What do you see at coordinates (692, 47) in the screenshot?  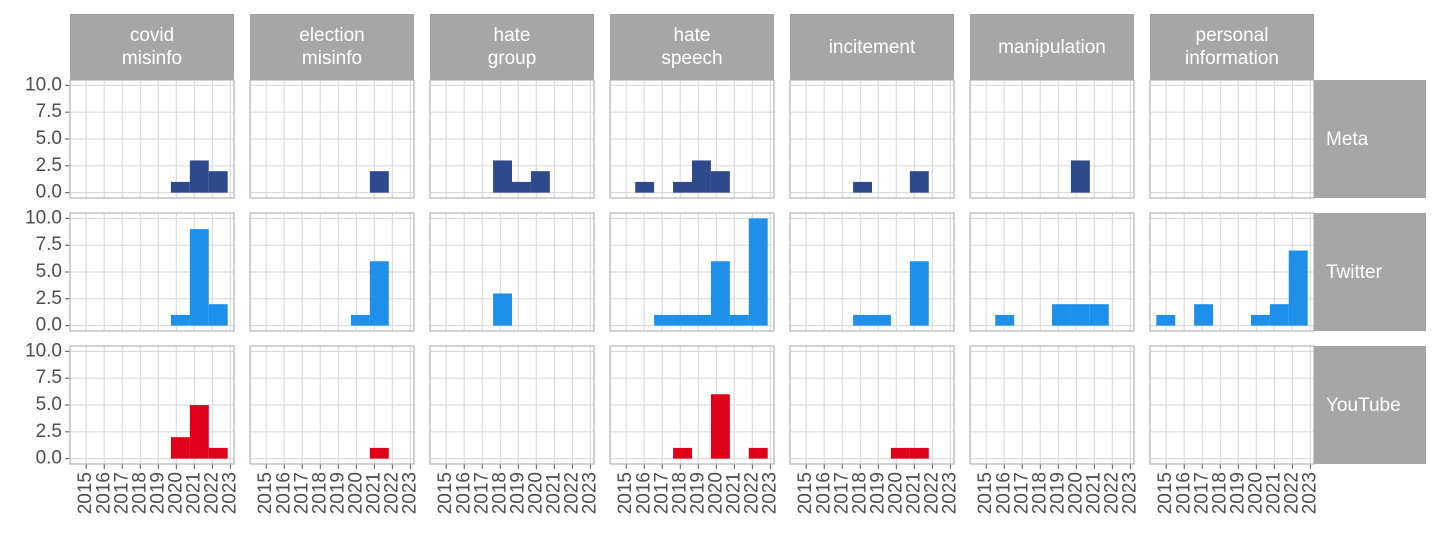 I see `column-strip: hate speech` at bounding box center [692, 47].